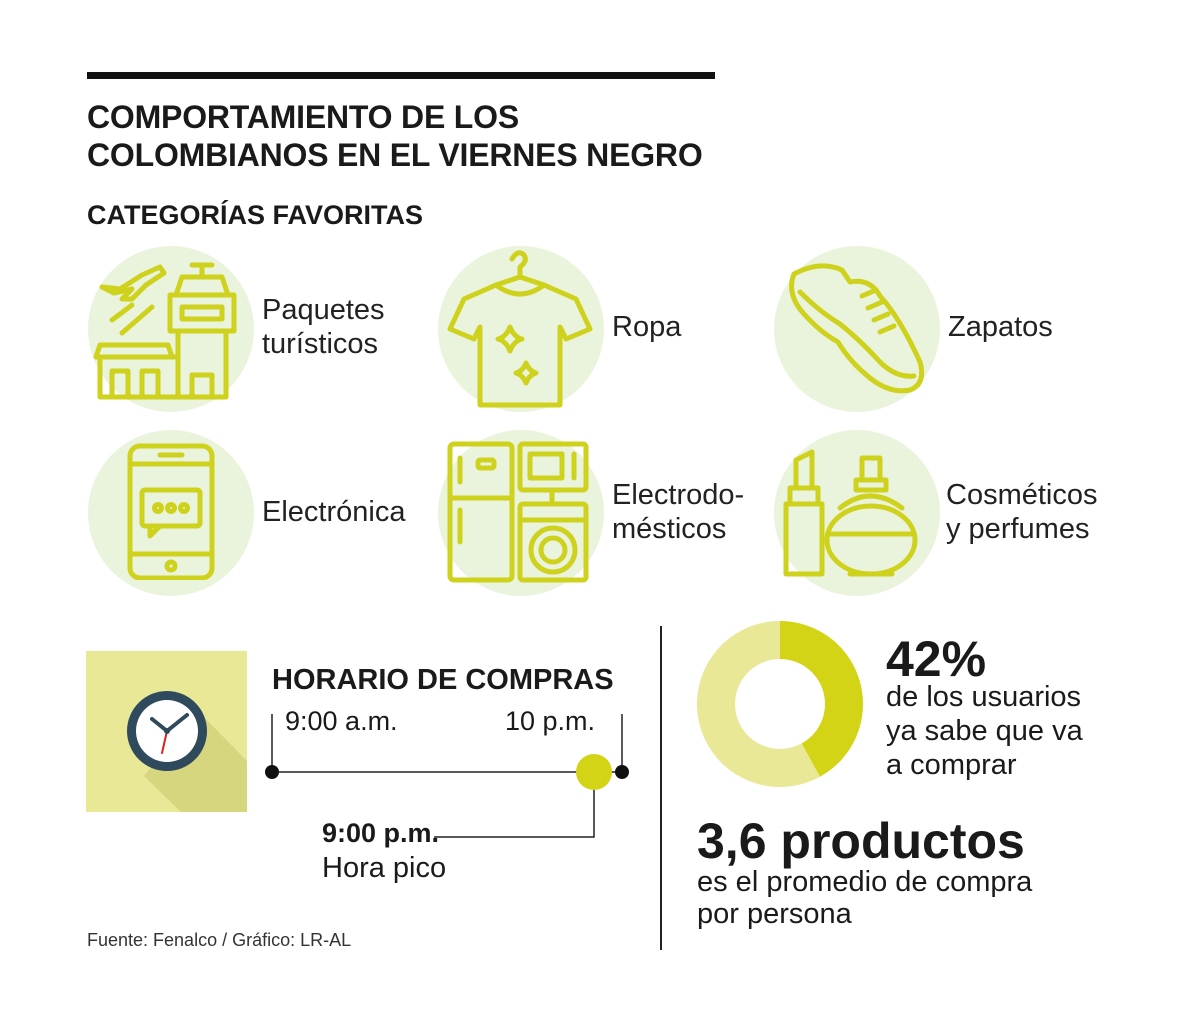 This screenshot has height=1022, width=1200. I want to click on percent-description: de los usuarios ya sabe que va a comprar, so click(984, 731).